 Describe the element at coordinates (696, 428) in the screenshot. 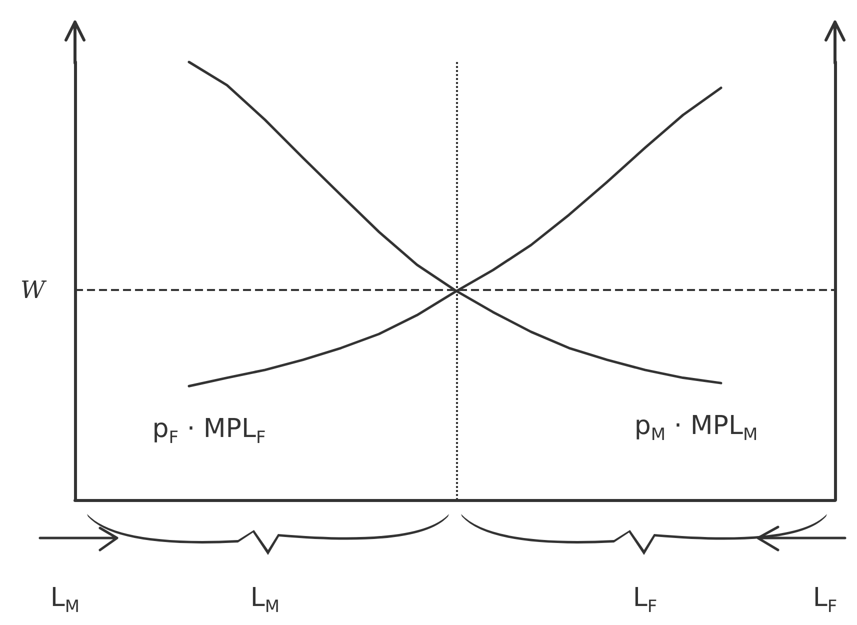

I see `series-label: p$_{M}$ · MPL$_{M}$` at that location.